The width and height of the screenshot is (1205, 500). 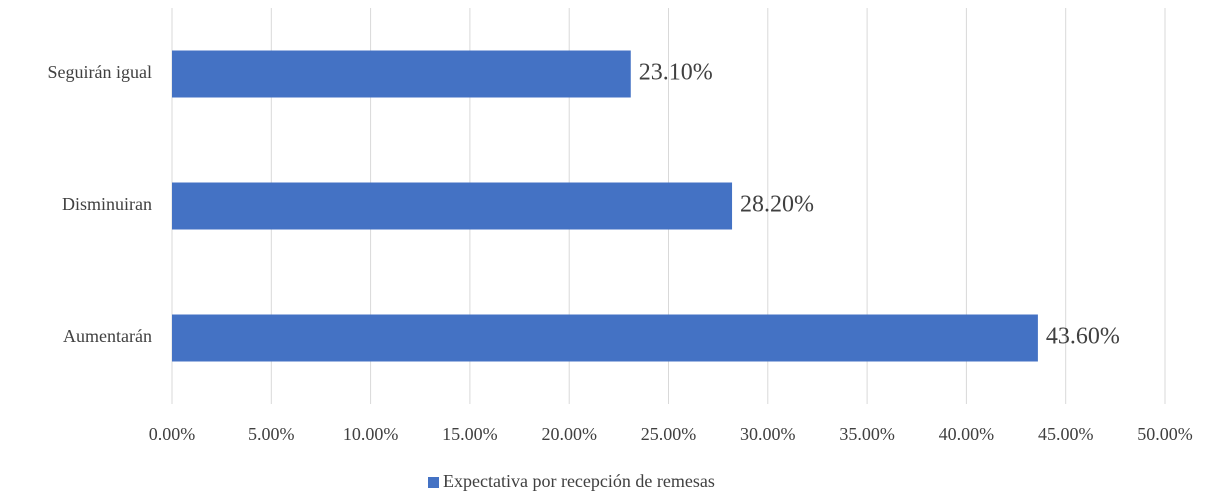 I want to click on x-tick-label: 35.00%, so click(x=867, y=434).